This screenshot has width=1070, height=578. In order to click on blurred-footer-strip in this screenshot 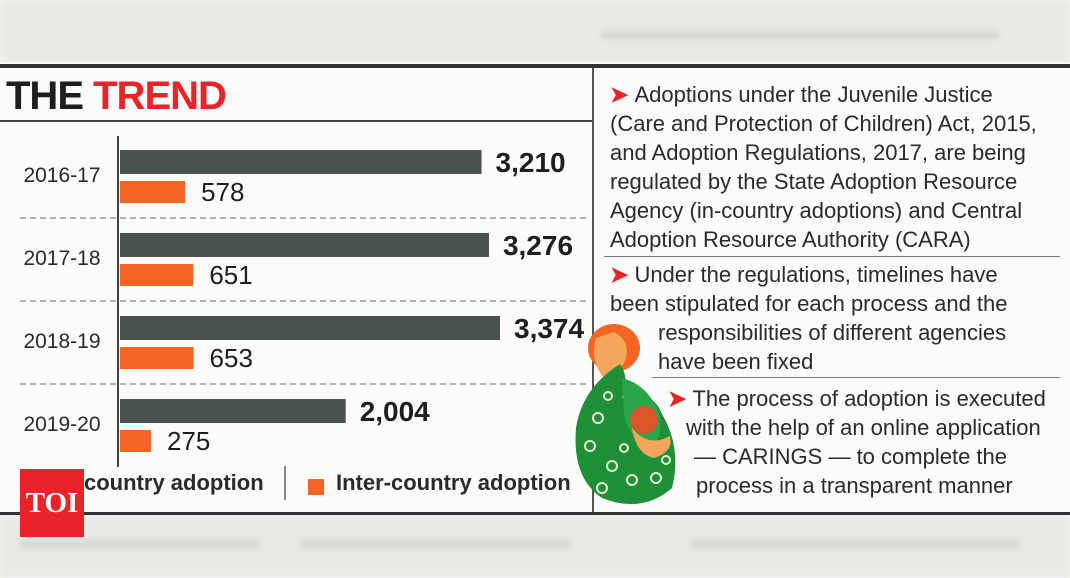, I will do `click(535, 546)`.